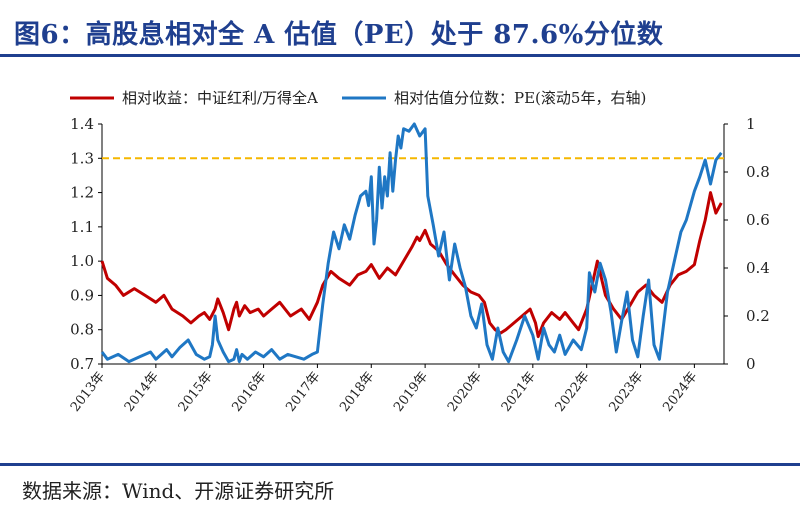 The width and height of the screenshot is (800, 511). What do you see at coordinates (220, 98) in the screenshot?
I see `legend-label: 相对收益：中证红利/万得全A` at bounding box center [220, 98].